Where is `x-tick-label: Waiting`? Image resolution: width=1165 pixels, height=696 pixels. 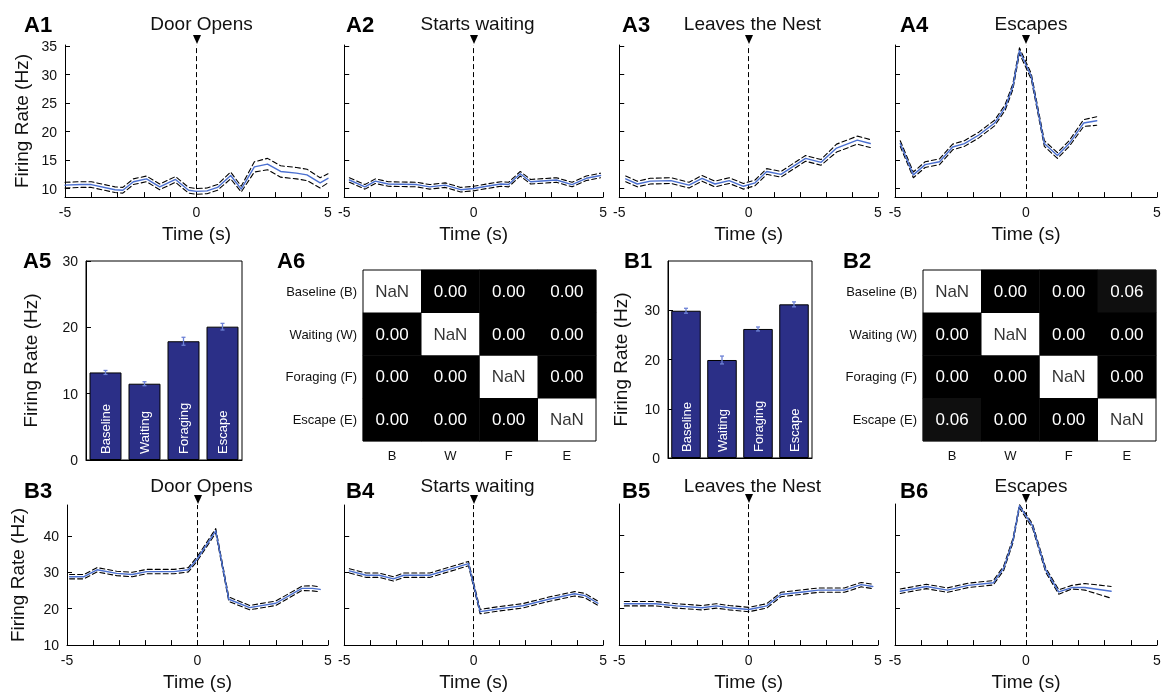
x-tick-label: Waiting is located at coordinates (722, 430).